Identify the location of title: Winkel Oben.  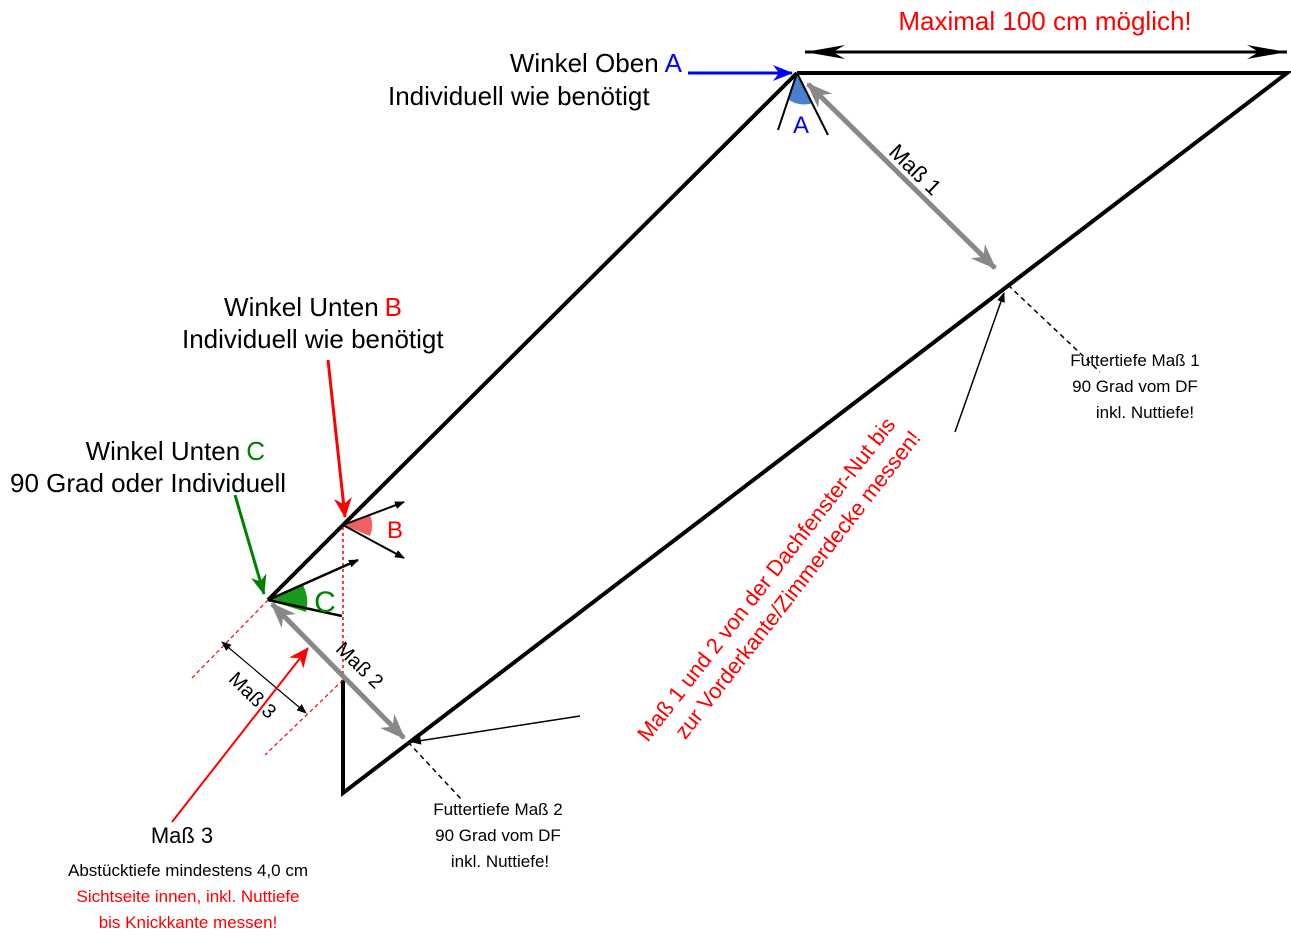
(584, 63).